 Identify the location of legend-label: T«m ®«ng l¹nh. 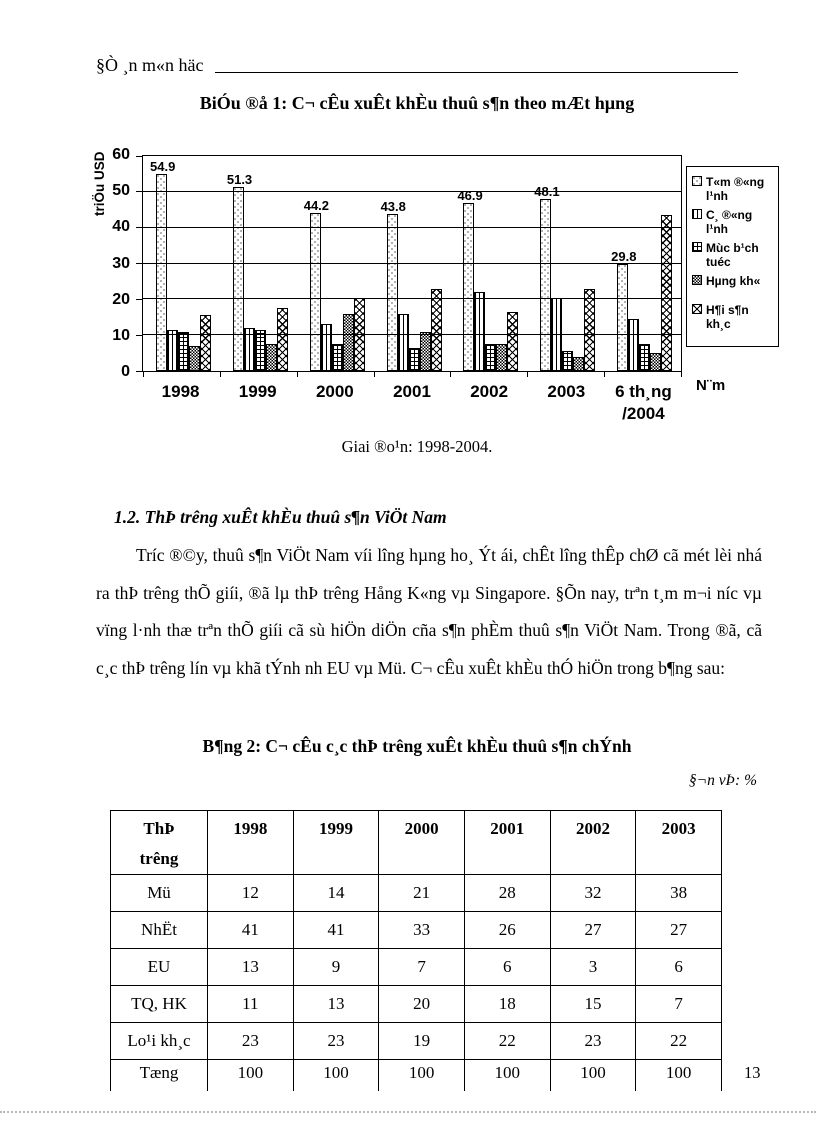
(735, 189).